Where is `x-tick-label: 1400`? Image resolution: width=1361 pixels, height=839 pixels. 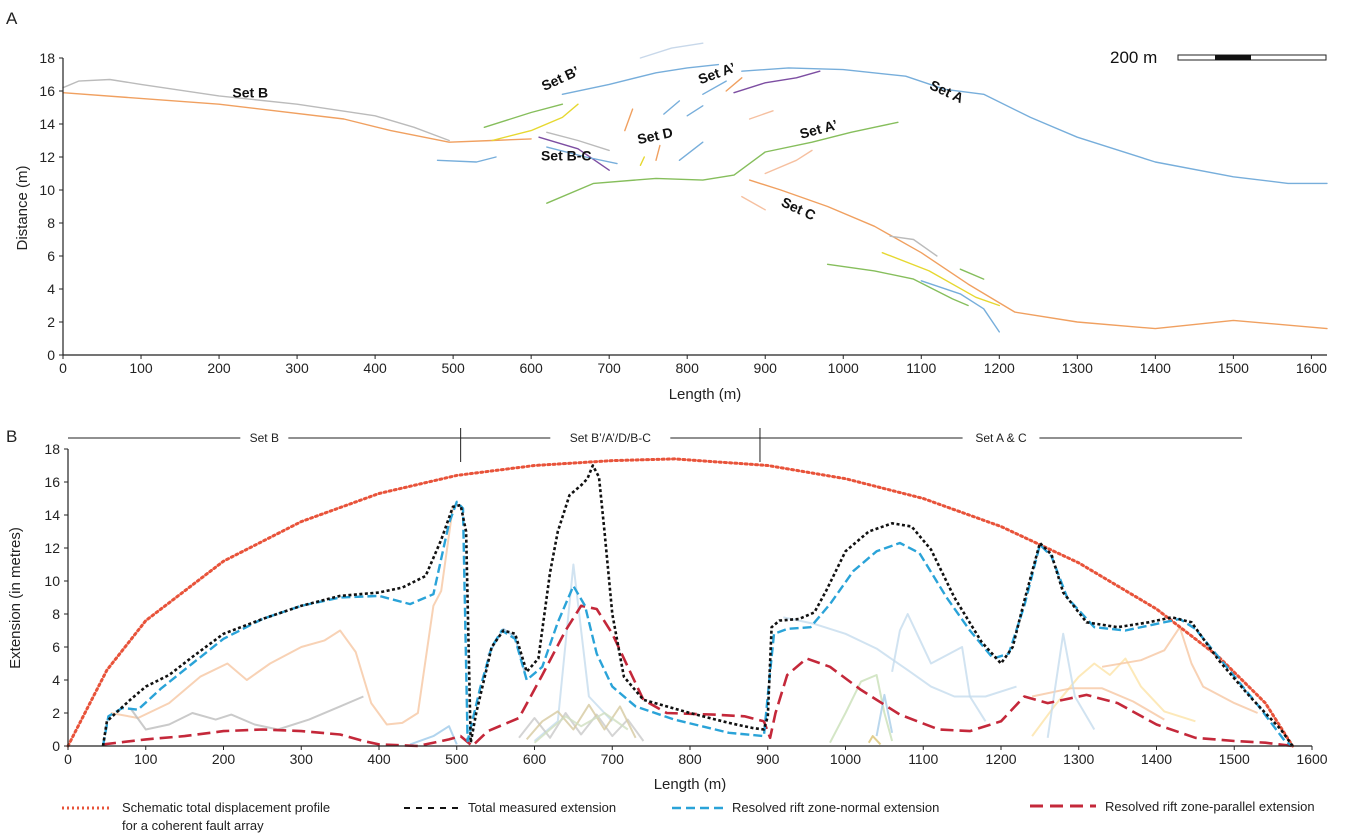 x-tick-label: 1400 is located at coordinates (1156, 759).